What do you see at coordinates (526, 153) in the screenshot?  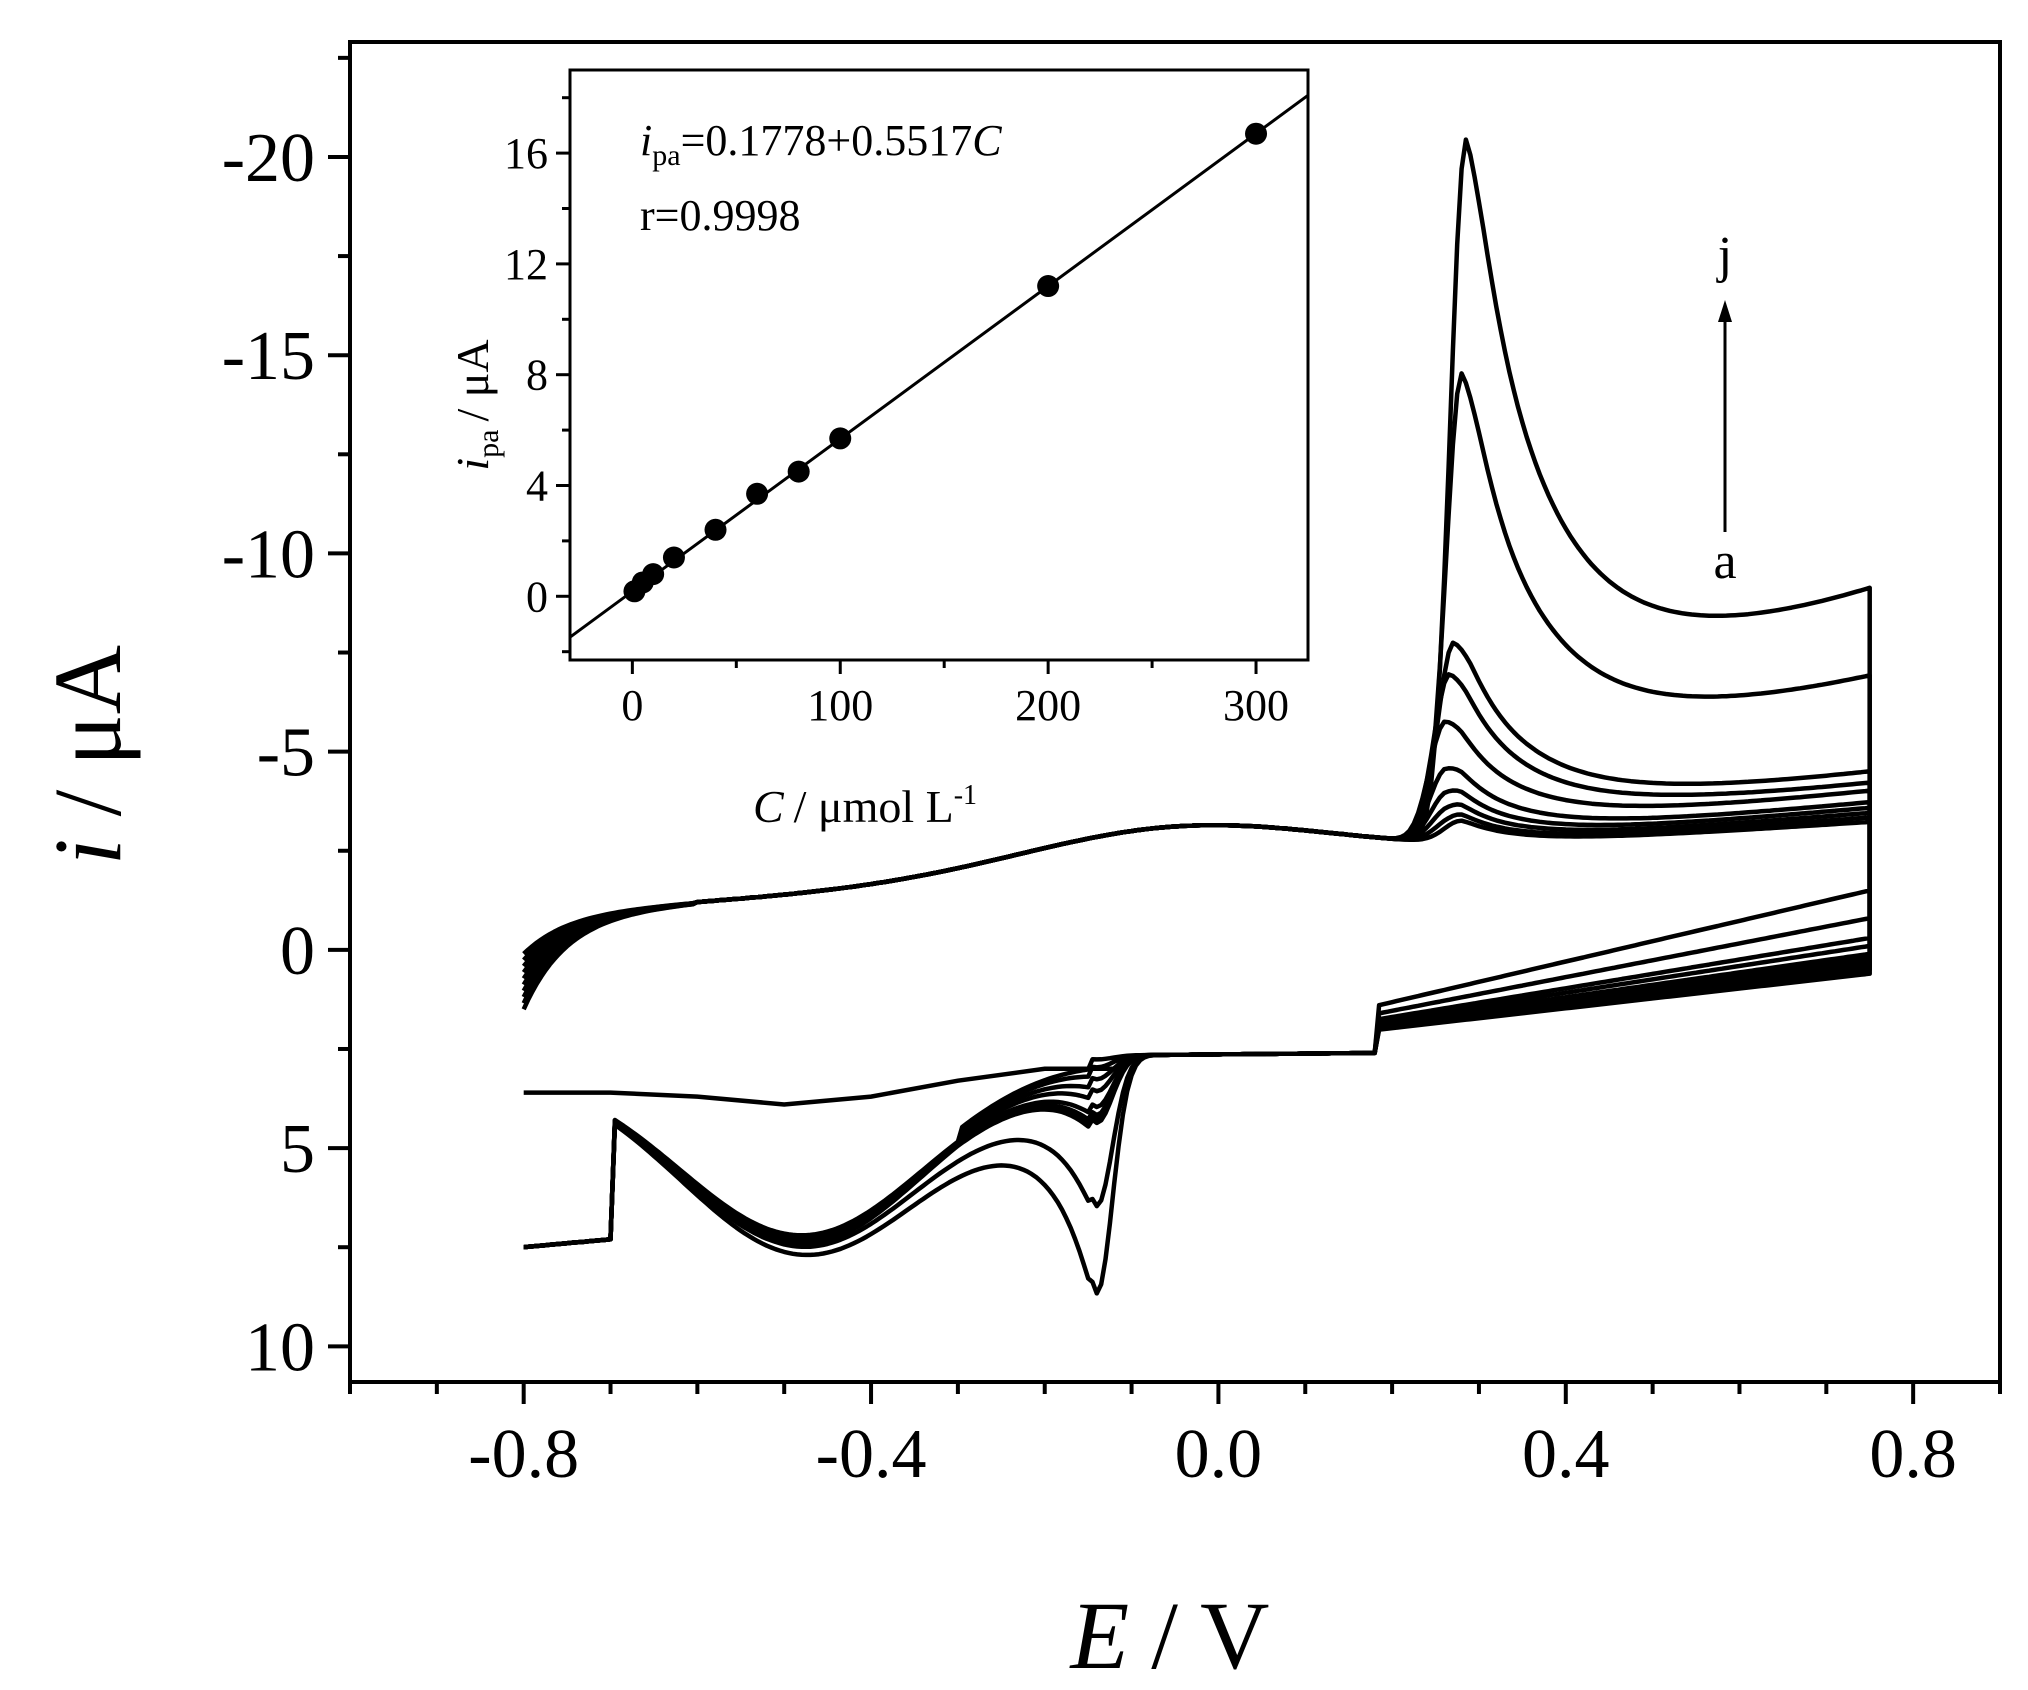 I see `inset-y-tick-label: 16` at bounding box center [526, 153].